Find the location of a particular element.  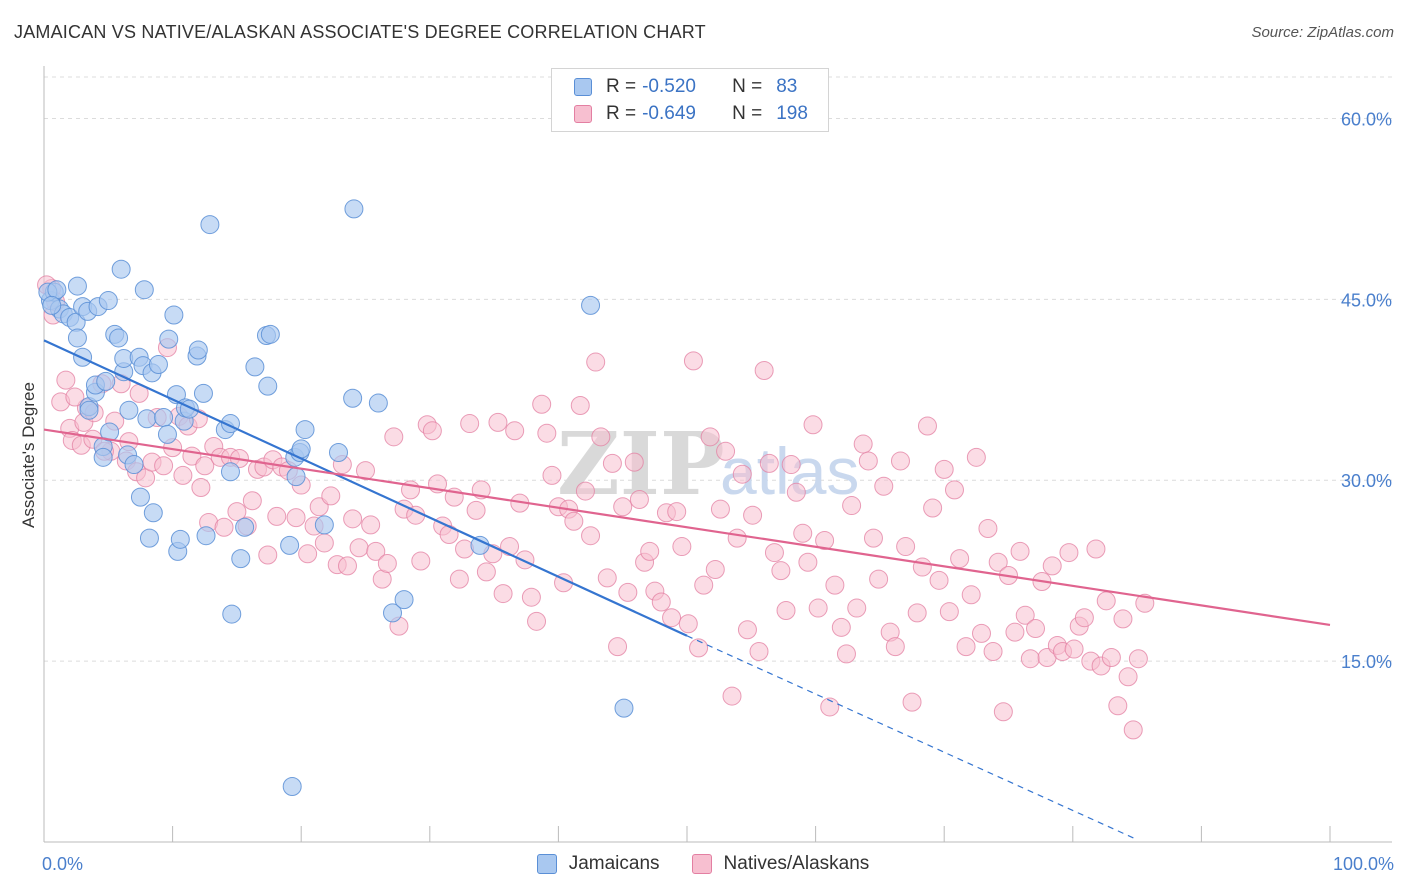

legend-item-natives: Natives/Alaskans is located at coordinates (780, 864).